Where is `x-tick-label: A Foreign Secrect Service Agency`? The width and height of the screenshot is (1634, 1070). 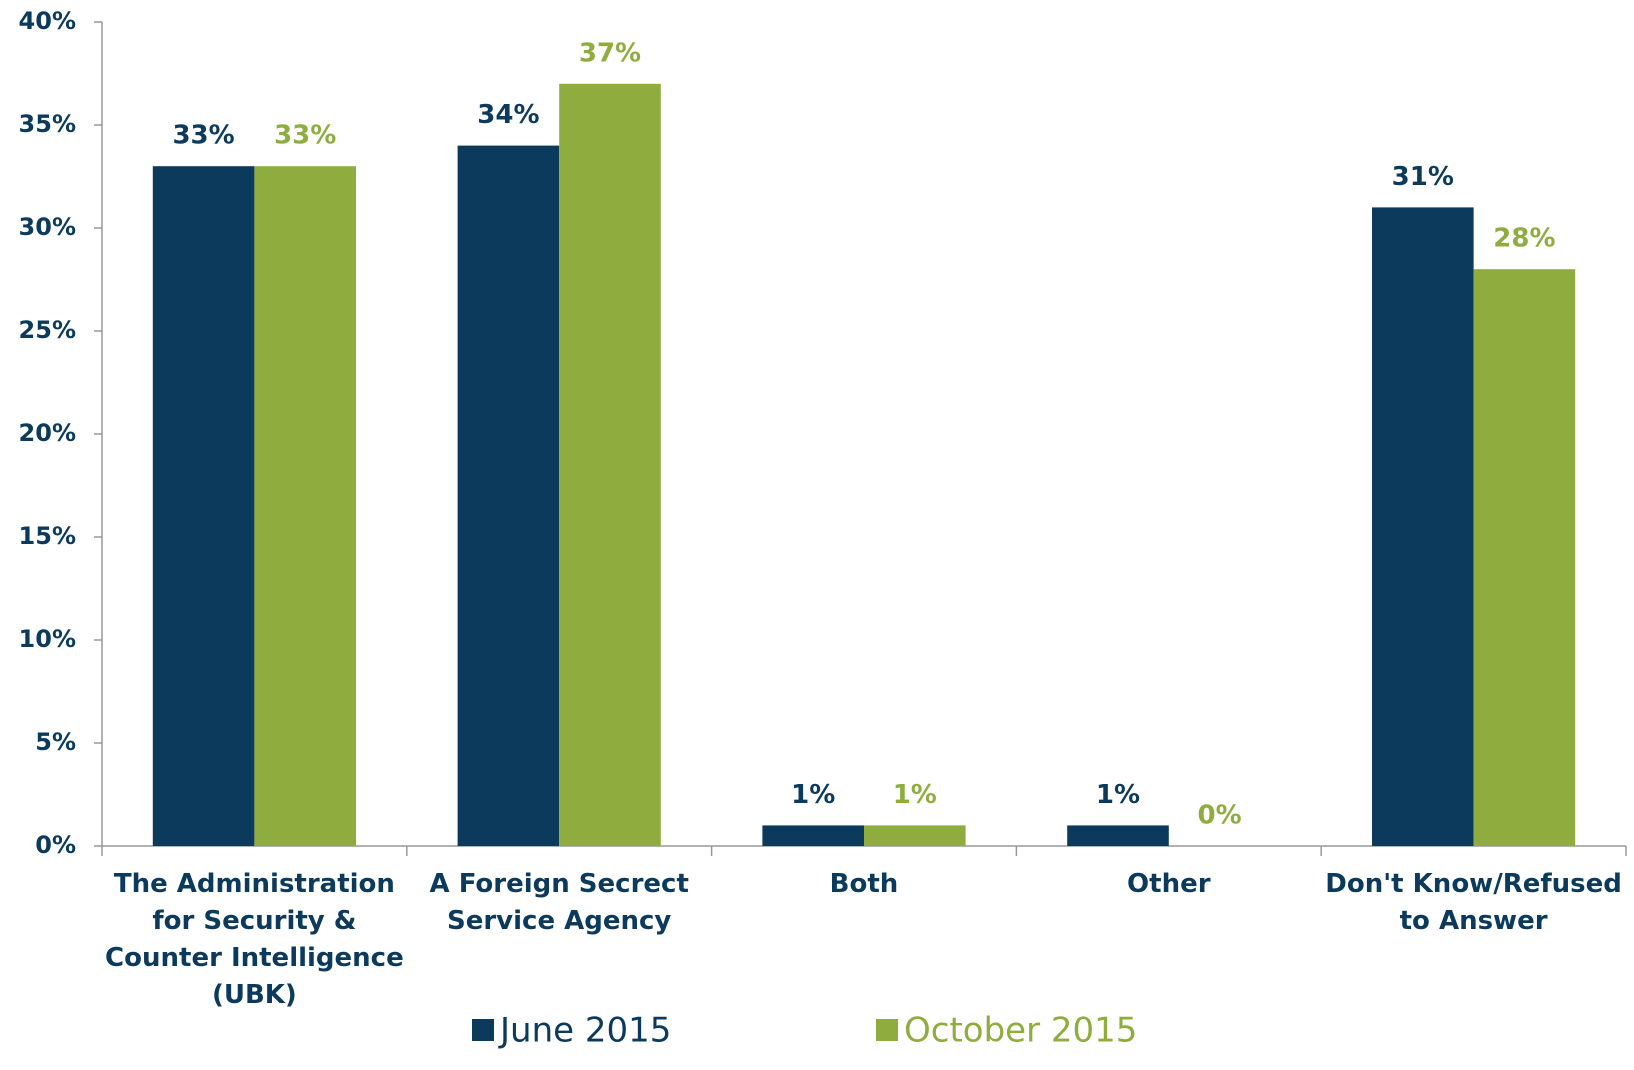 x-tick-label: A Foreign Secrect Service Agency is located at coordinates (559, 902).